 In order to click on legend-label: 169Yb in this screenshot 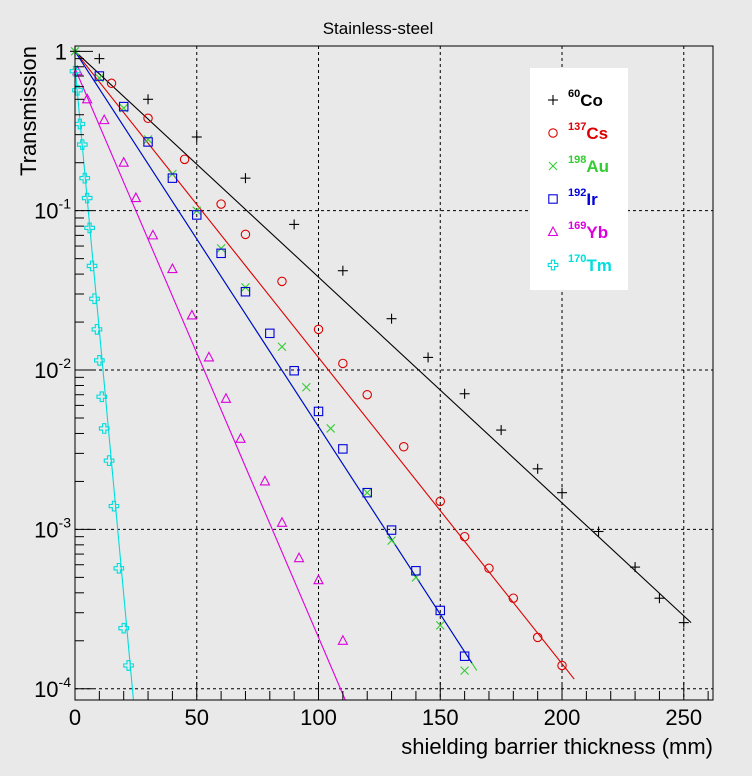, I will do `click(588, 231)`.